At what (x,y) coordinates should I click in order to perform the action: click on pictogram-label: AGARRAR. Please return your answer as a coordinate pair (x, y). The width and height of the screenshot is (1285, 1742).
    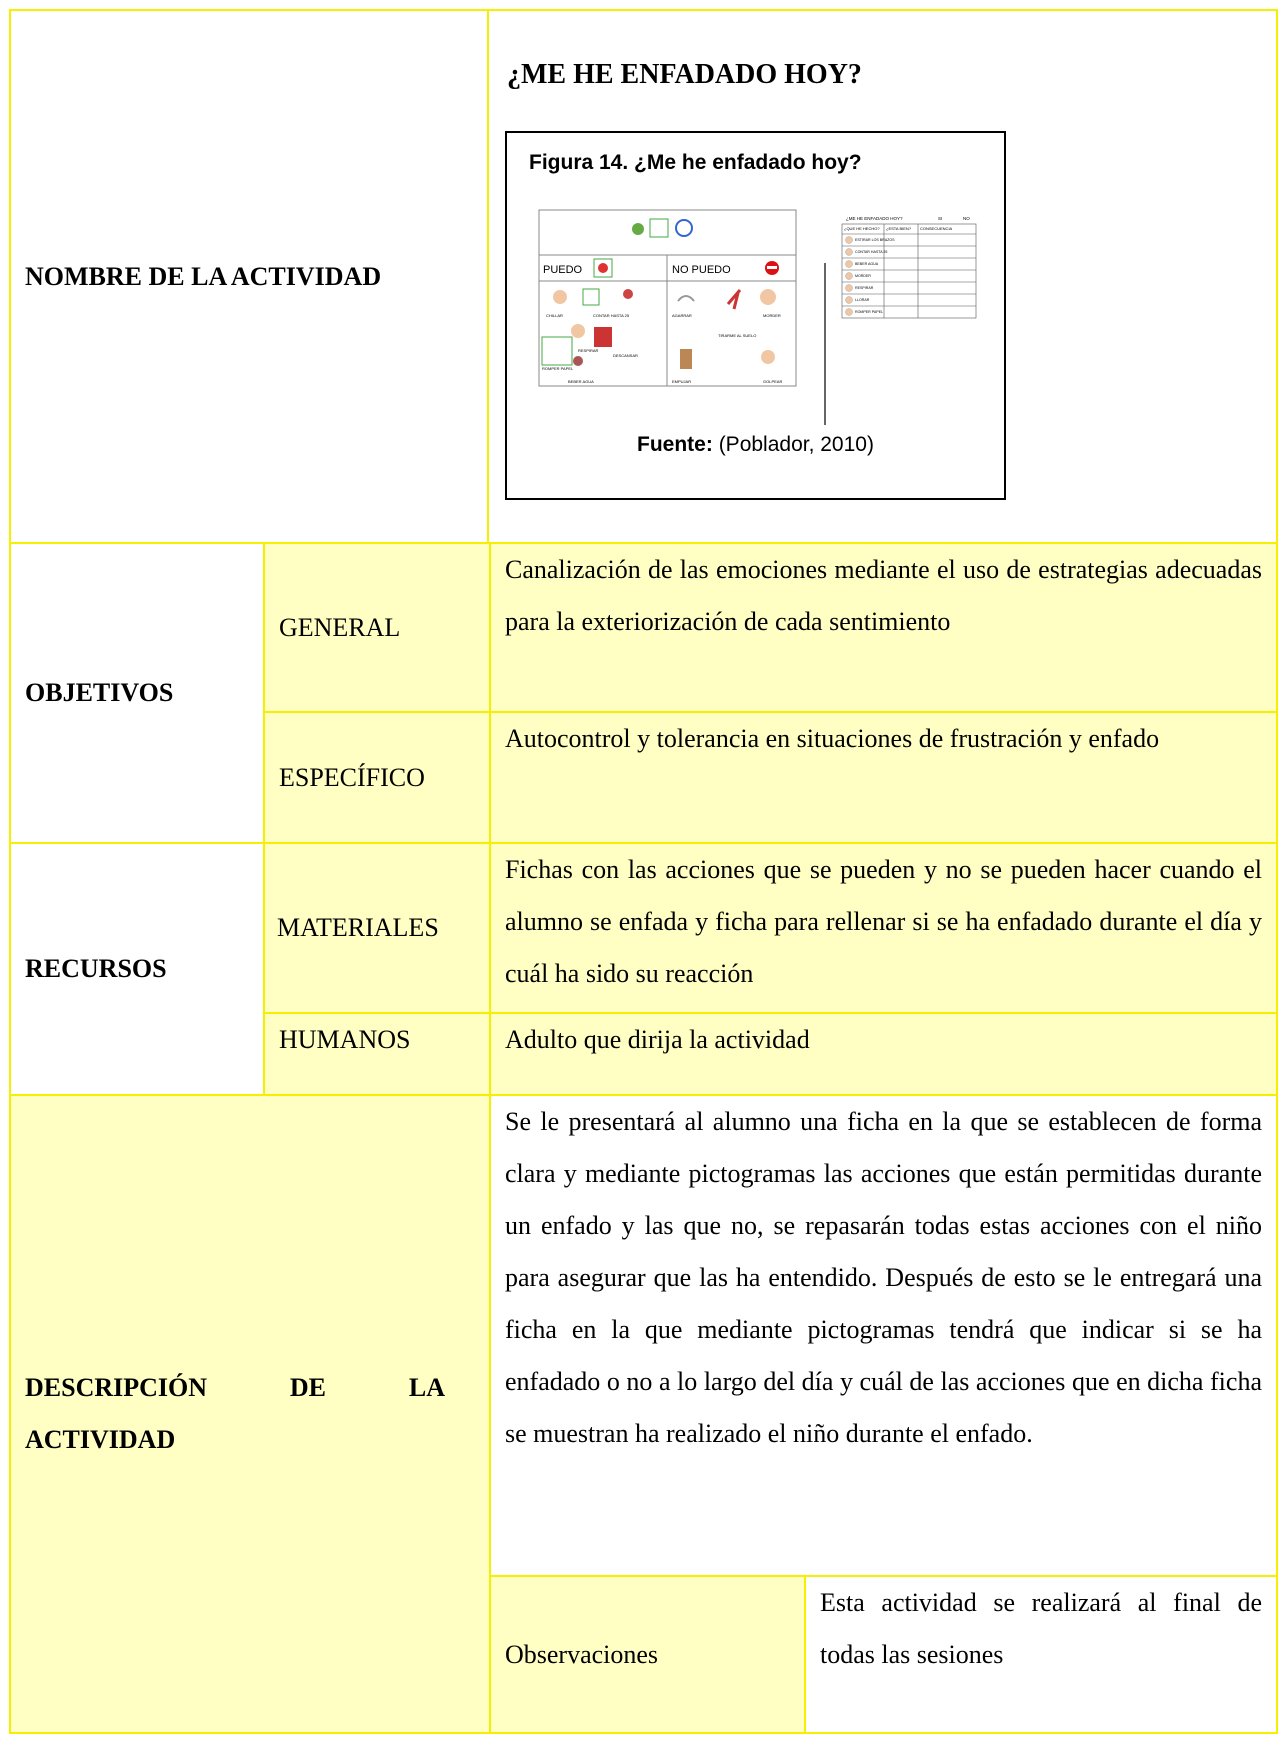
    Looking at the image, I should click on (682, 315).